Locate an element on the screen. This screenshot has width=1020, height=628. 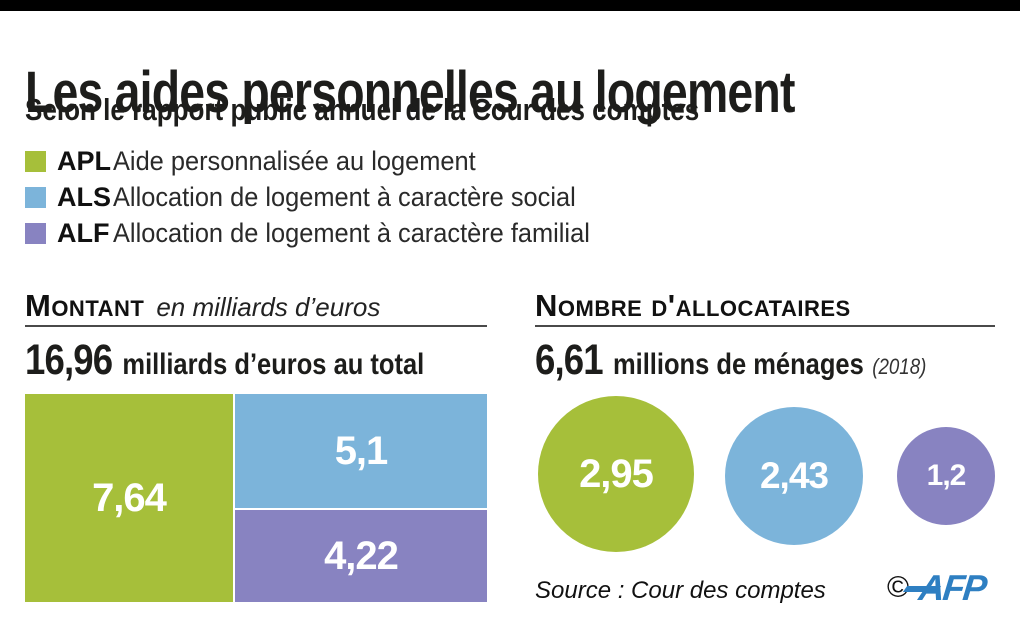
treemap-cell-alf: 4,22 is located at coordinates (361, 556).